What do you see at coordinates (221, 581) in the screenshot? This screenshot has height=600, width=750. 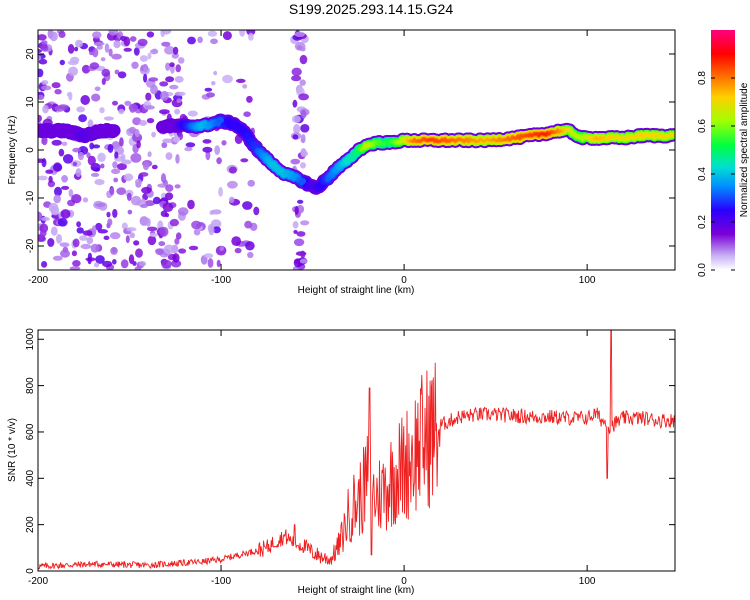 I see `x-tick-label: -100` at bounding box center [221, 581].